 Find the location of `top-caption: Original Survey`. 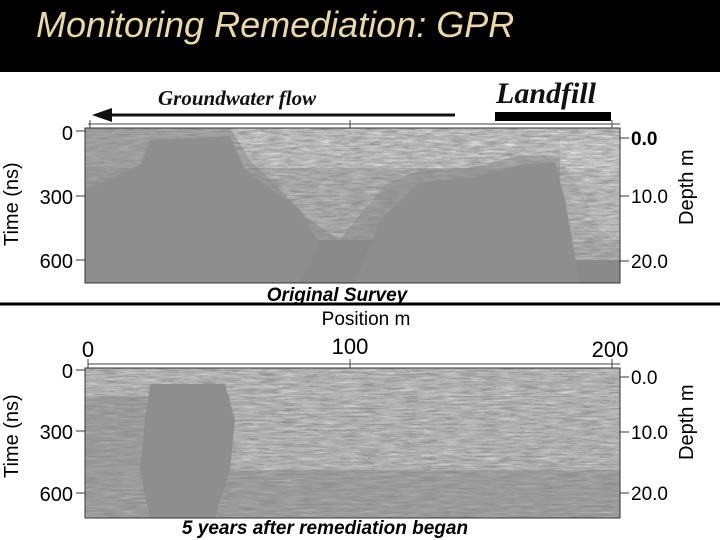

top-caption: Original Survey is located at coordinates (338, 295).